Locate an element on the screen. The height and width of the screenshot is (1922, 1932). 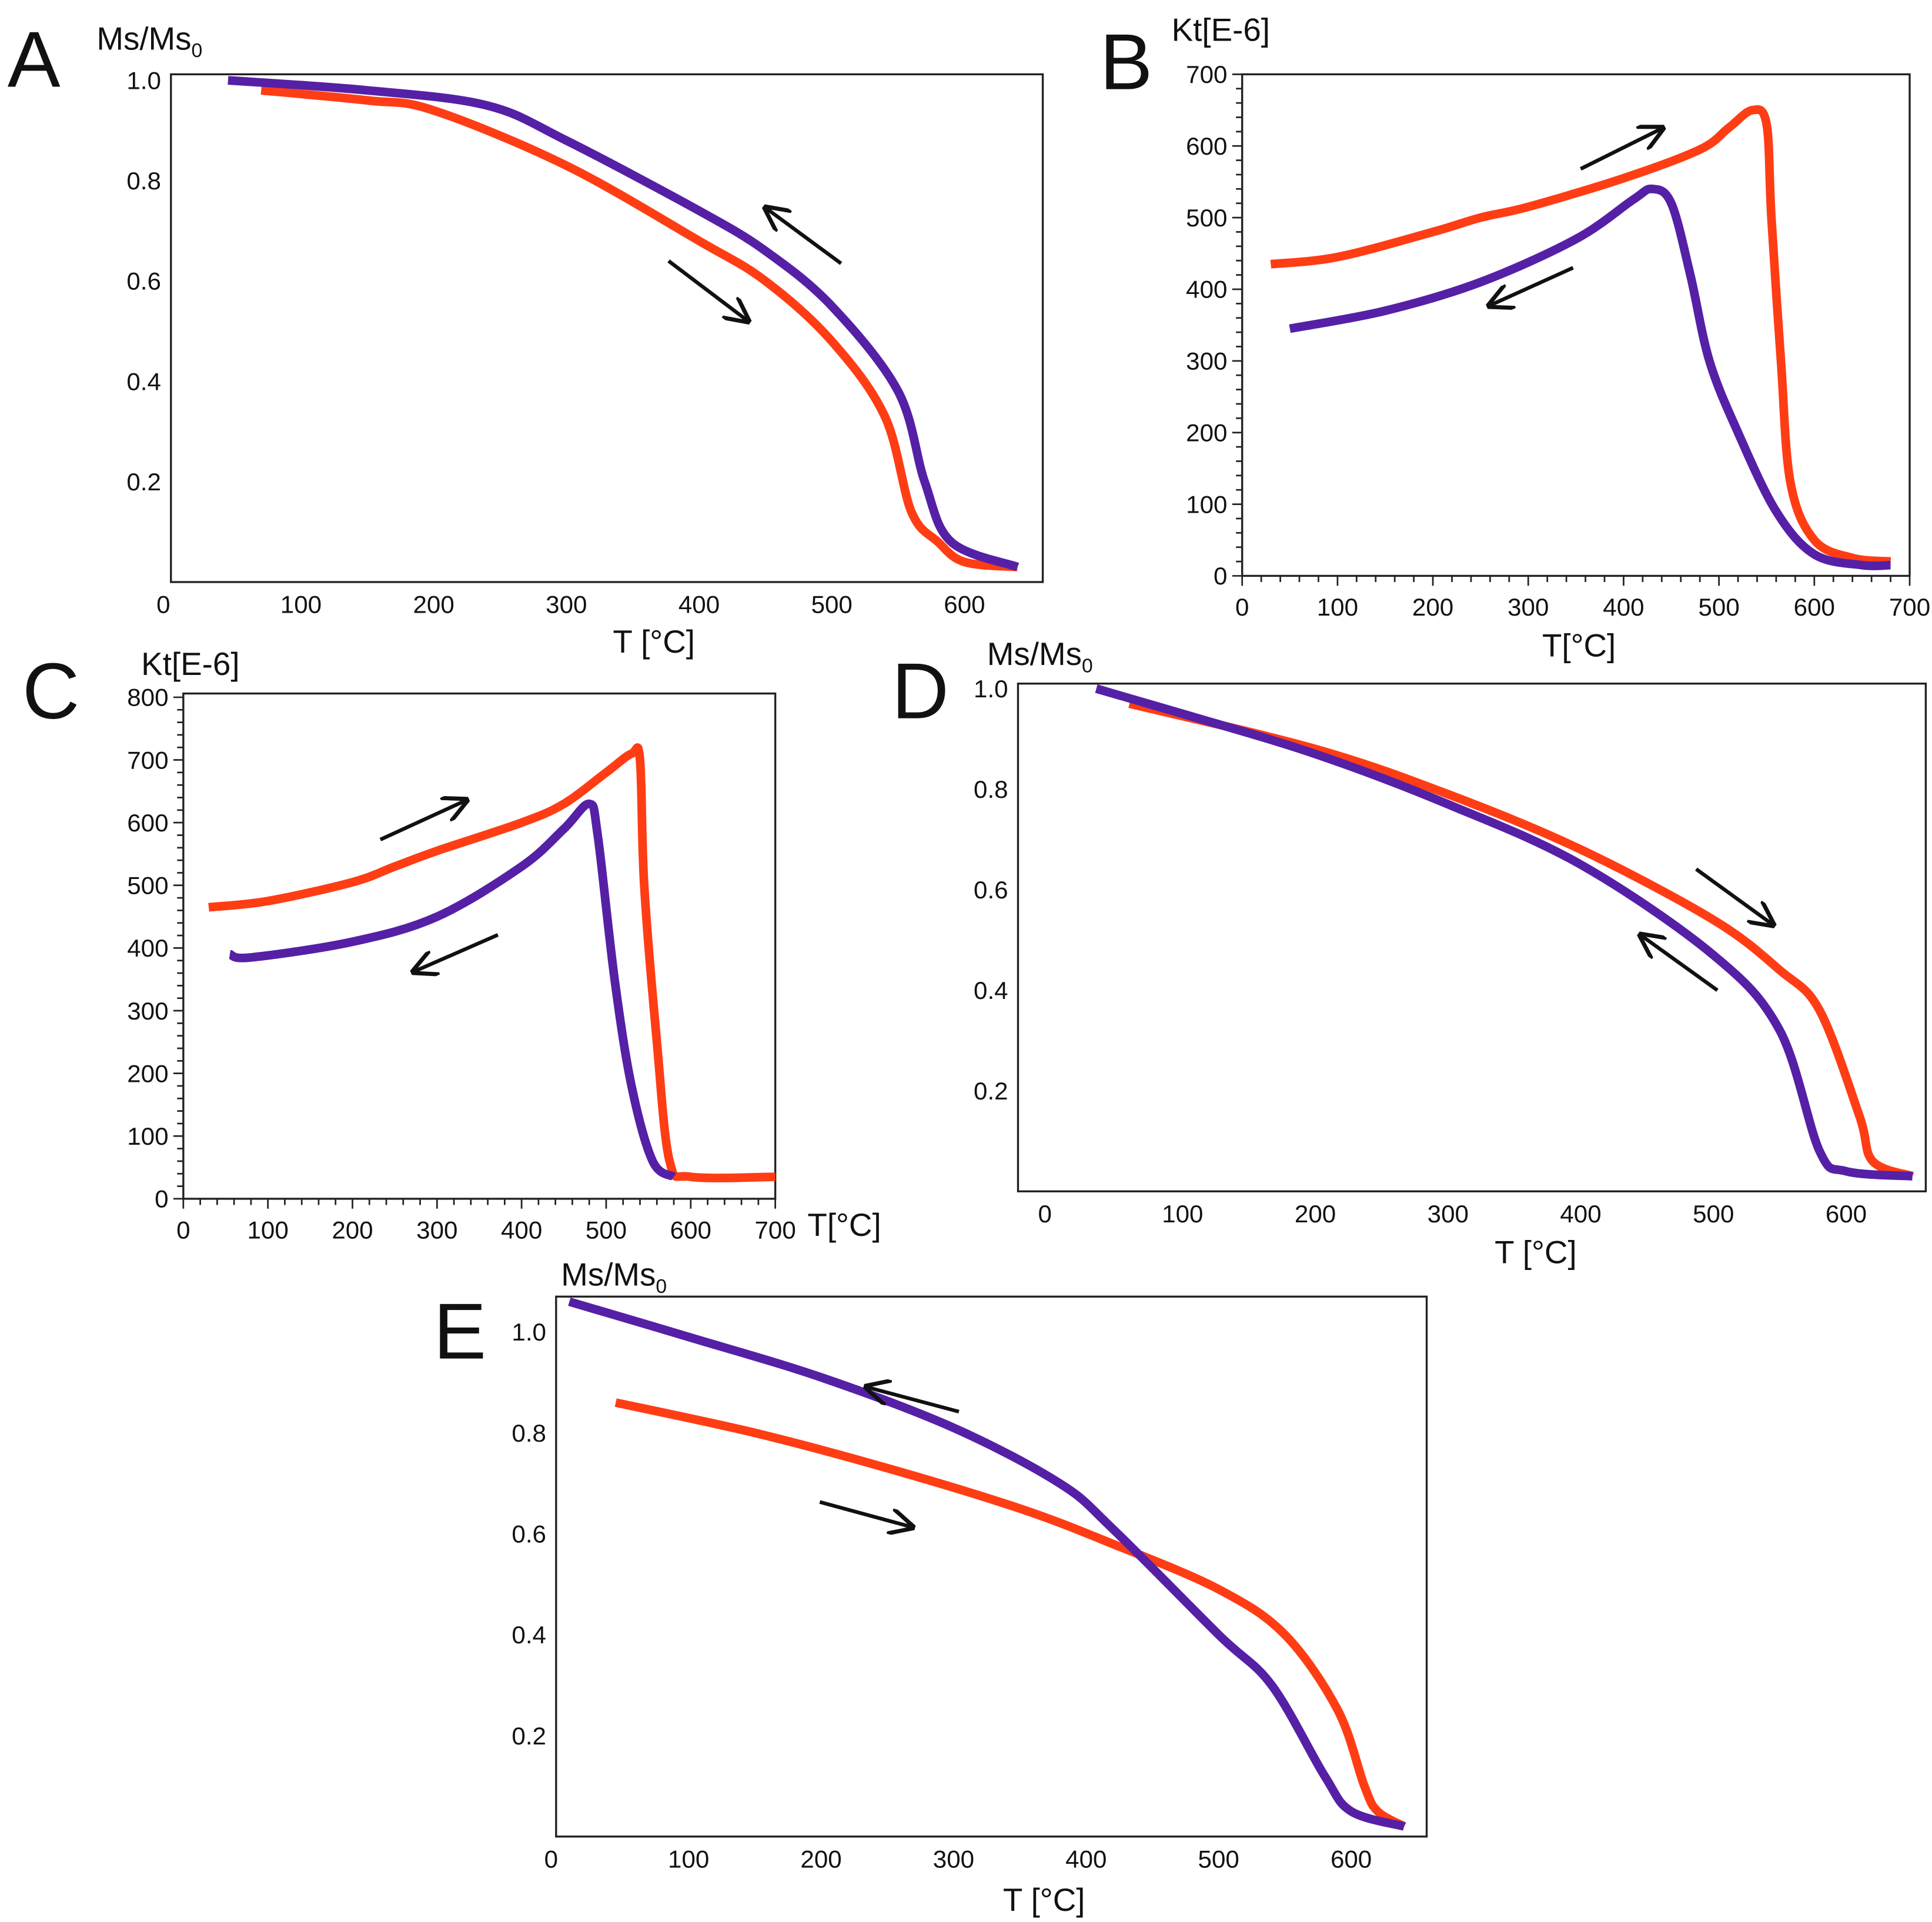
y-axis-label-main: Kt[E-6] is located at coordinates (190, 664).